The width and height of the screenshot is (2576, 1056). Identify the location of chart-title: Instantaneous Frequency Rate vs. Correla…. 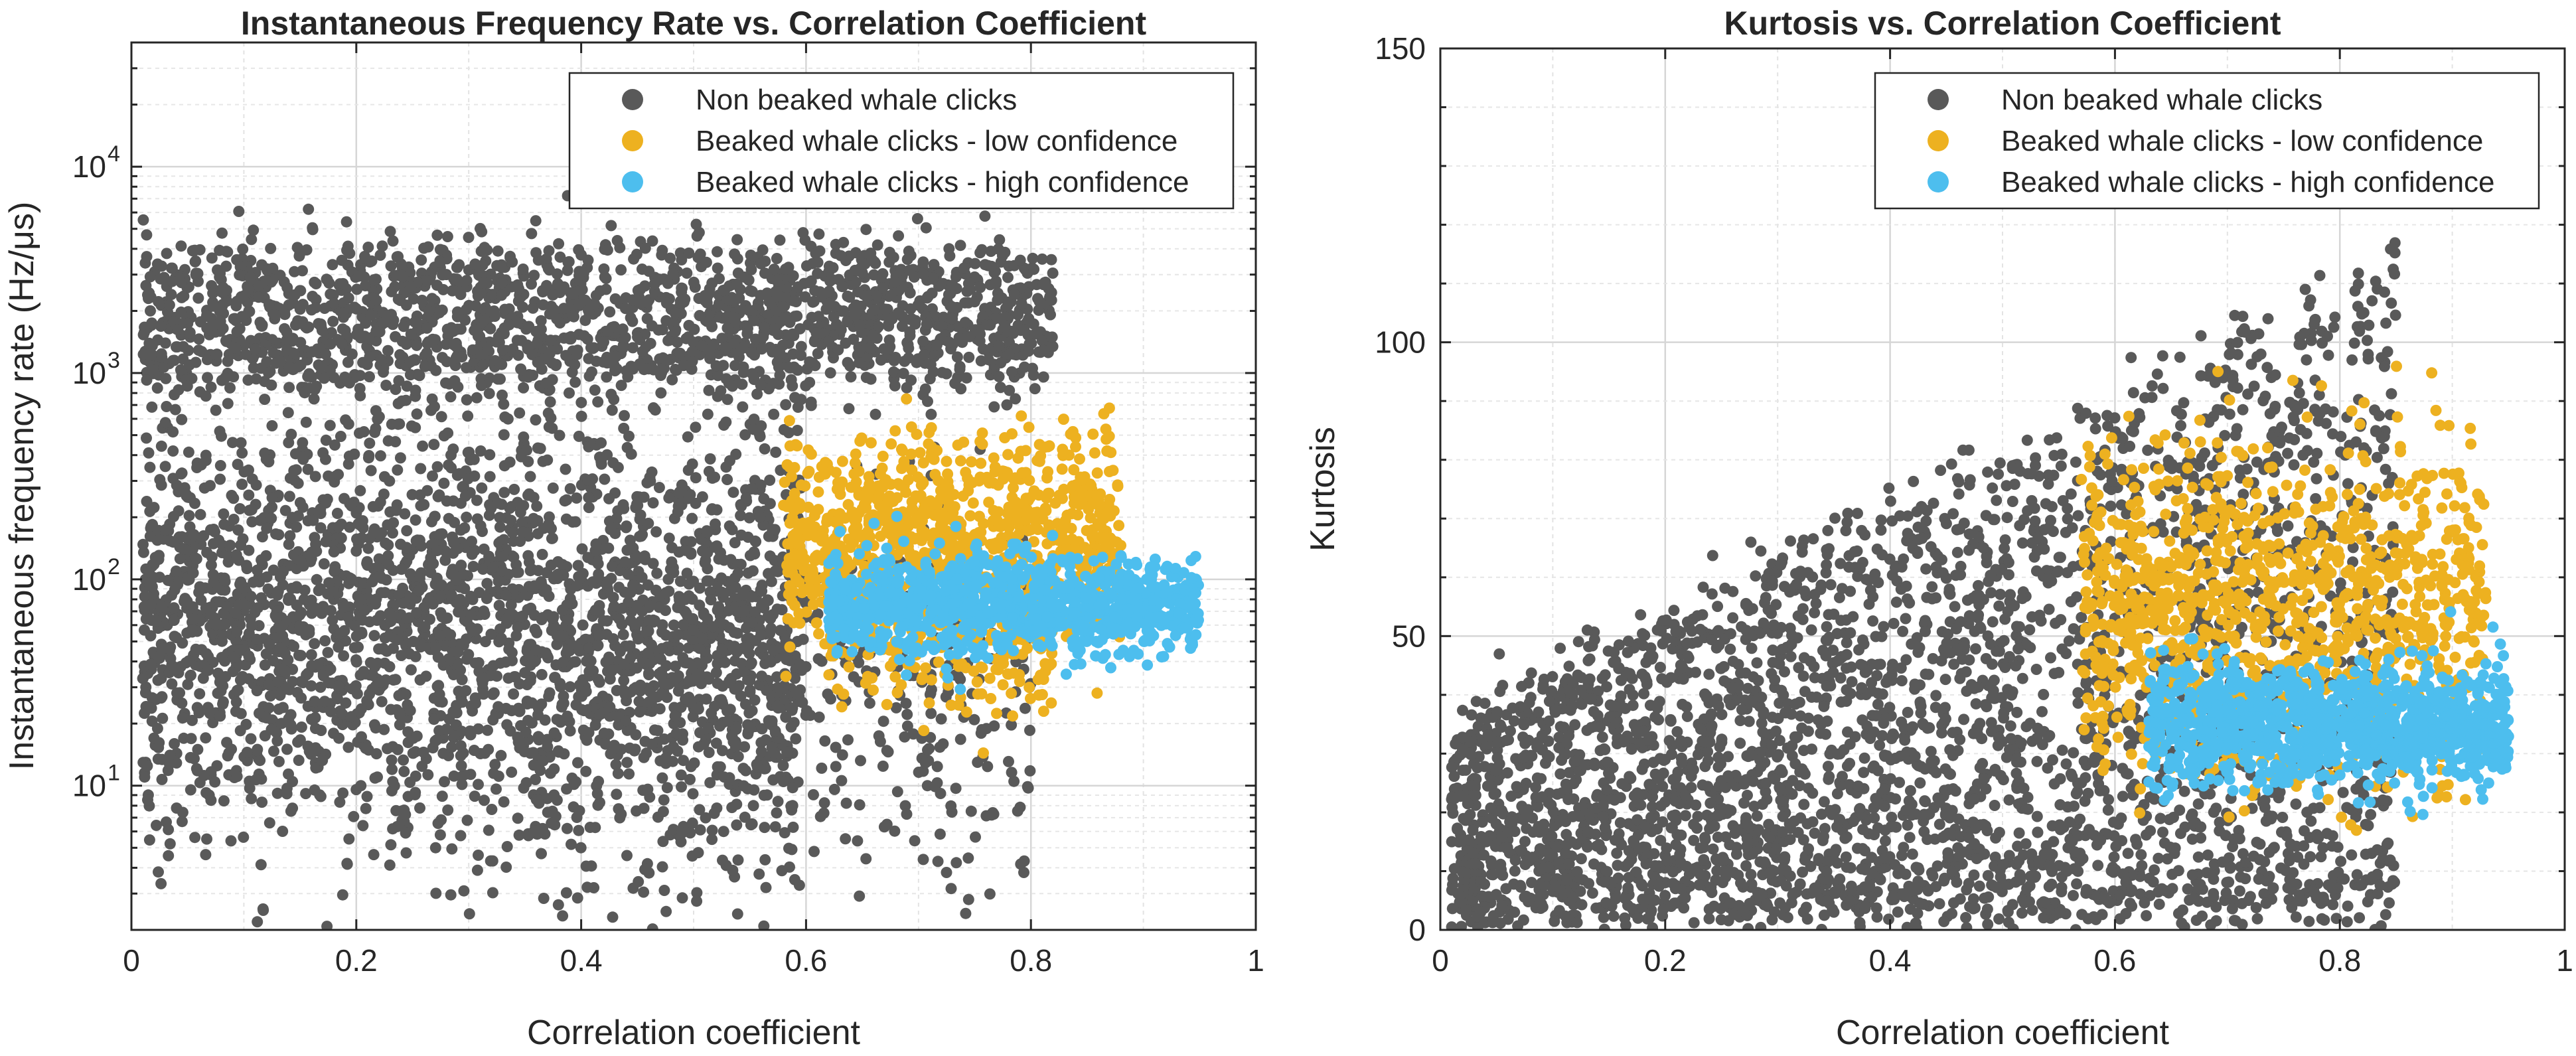
(694, 23).